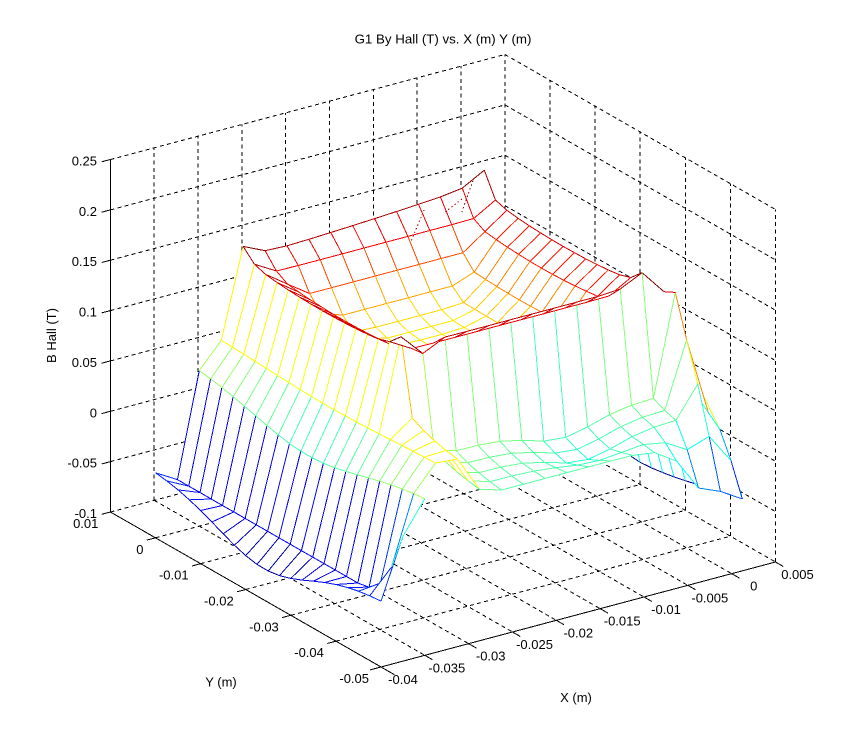 Image resolution: width=858 pixels, height=755 pixels. Describe the element at coordinates (221, 682) in the screenshot. I see `svg-text: Y (m)` at that location.